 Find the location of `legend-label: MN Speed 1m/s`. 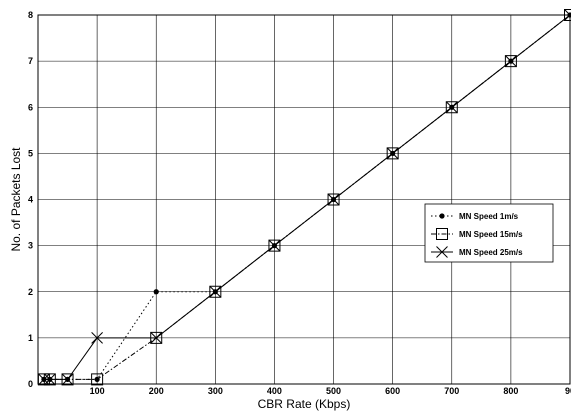

legend-label: MN Speed 1m/s is located at coordinates (489, 216).